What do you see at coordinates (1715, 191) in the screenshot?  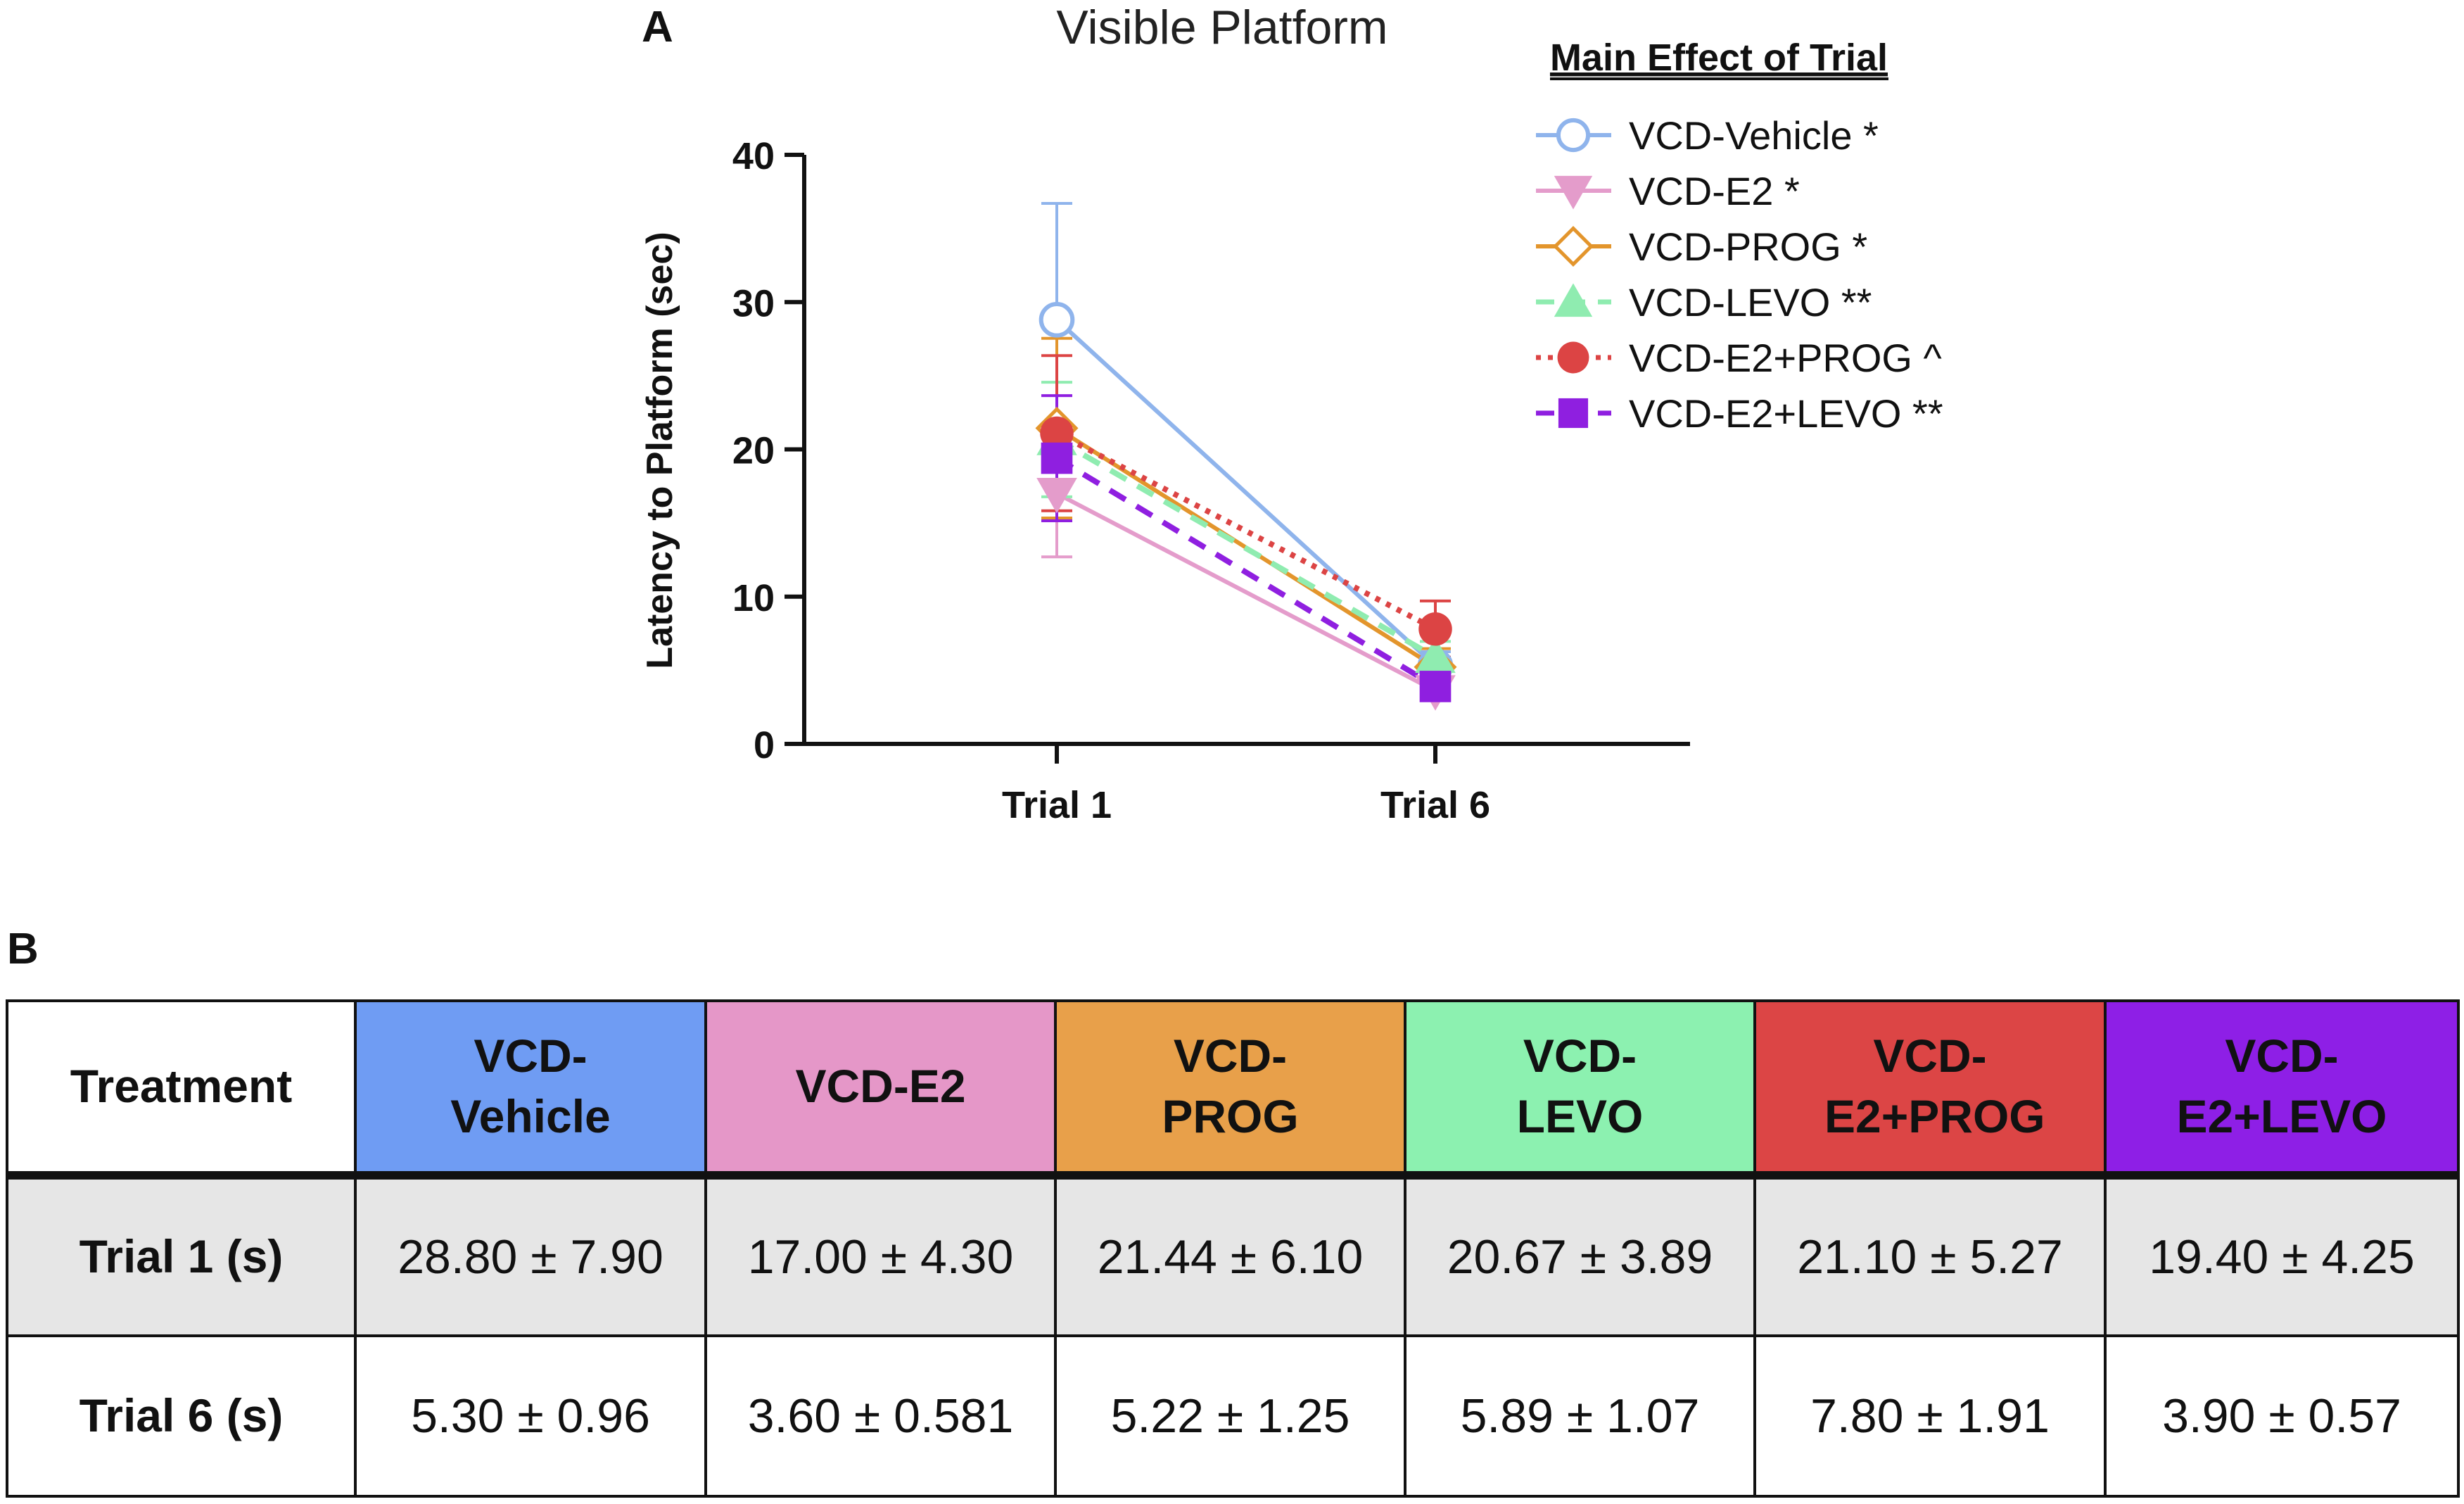 I see `legend-entry: VCD-E2 *` at bounding box center [1715, 191].